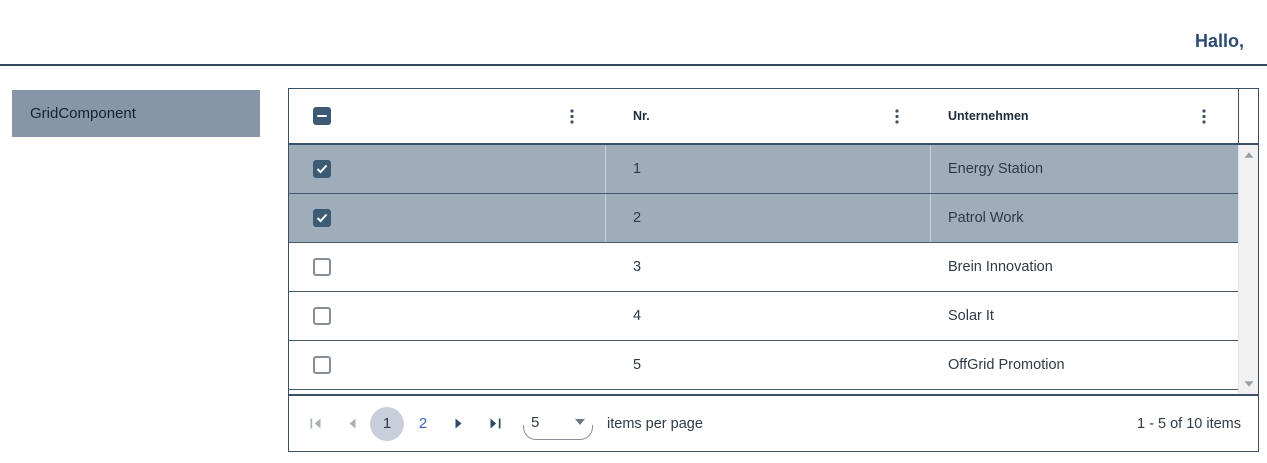  I want to click on last-page-button, so click(495, 424).